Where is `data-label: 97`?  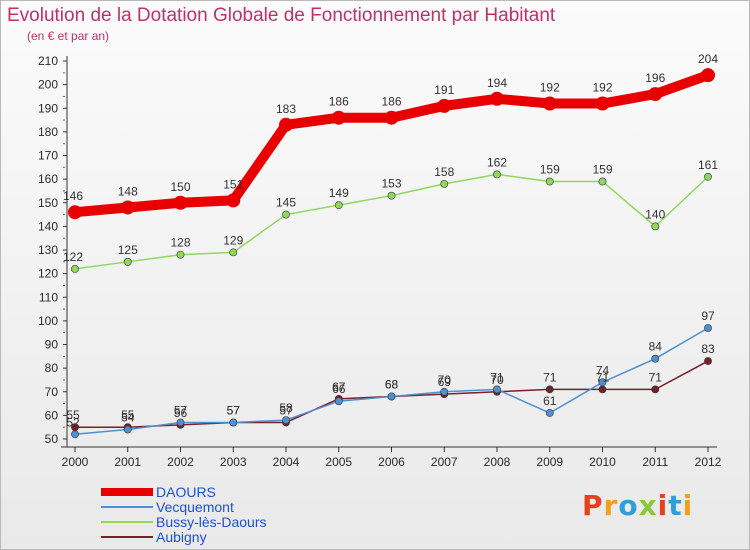 data-label: 97 is located at coordinates (708, 316).